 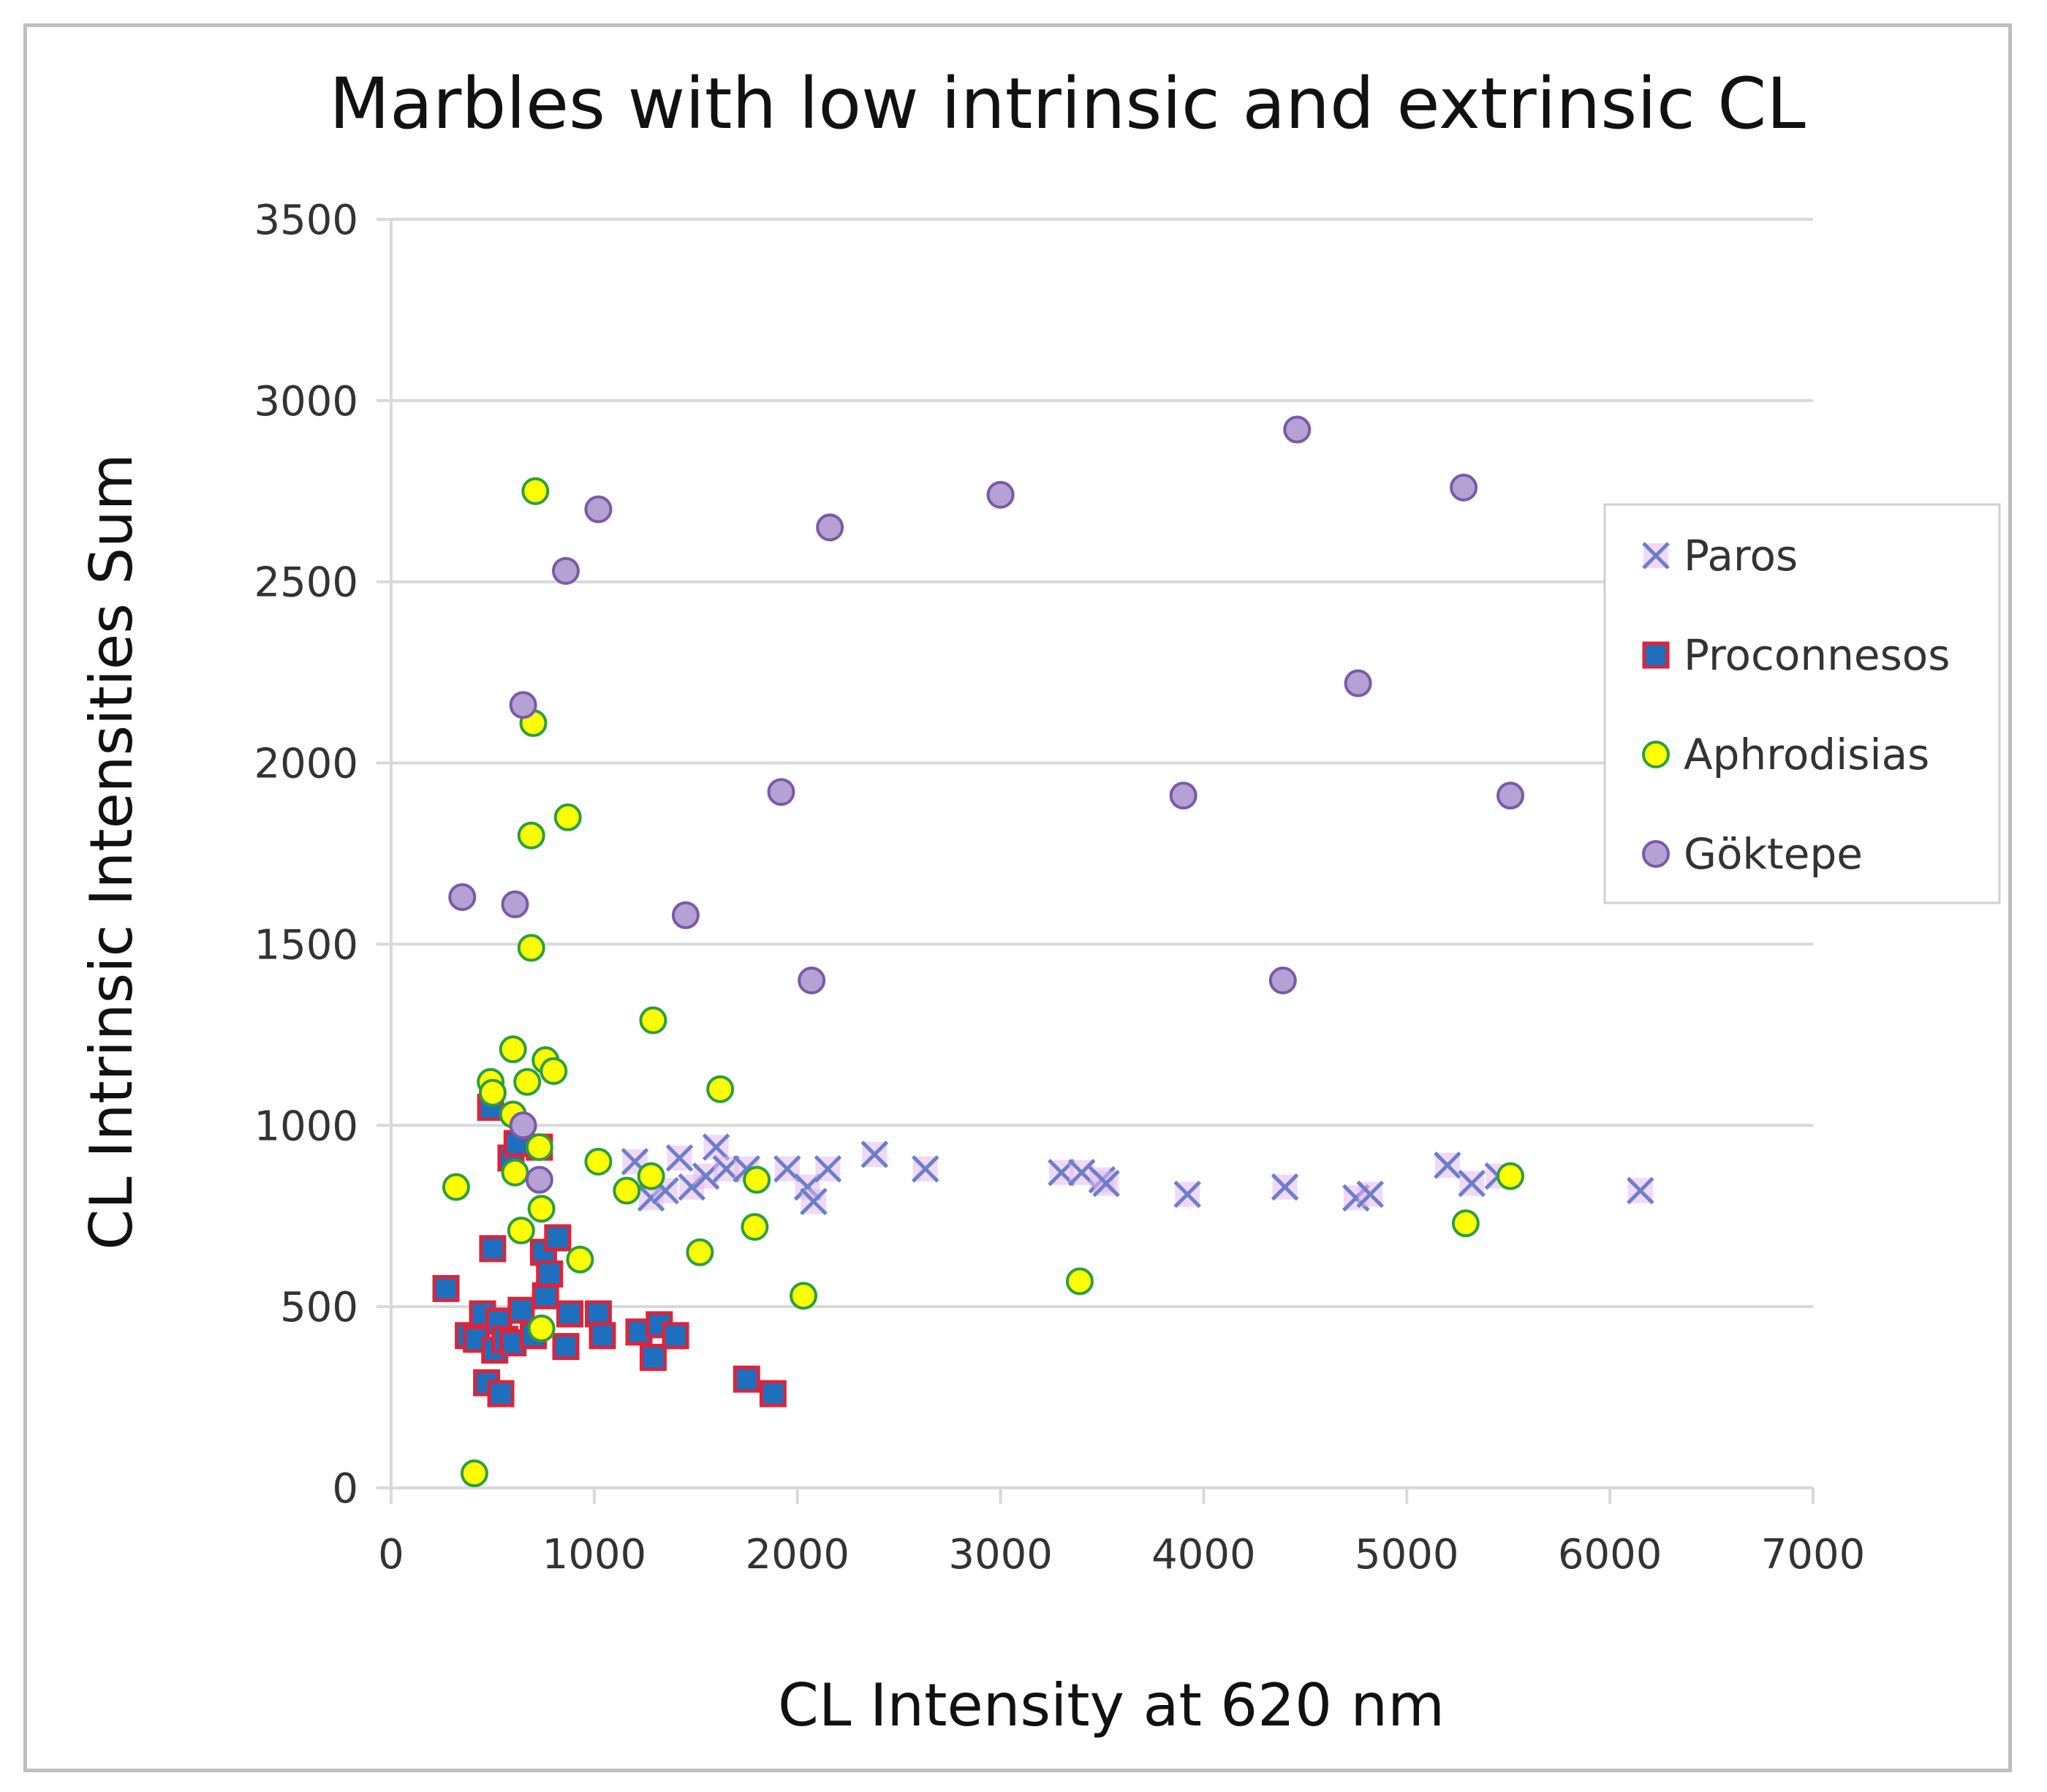 I want to click on y-tick-labels: 0 500 1000 1500 2000 2500 3000 3500, so click(x=306, y=855).